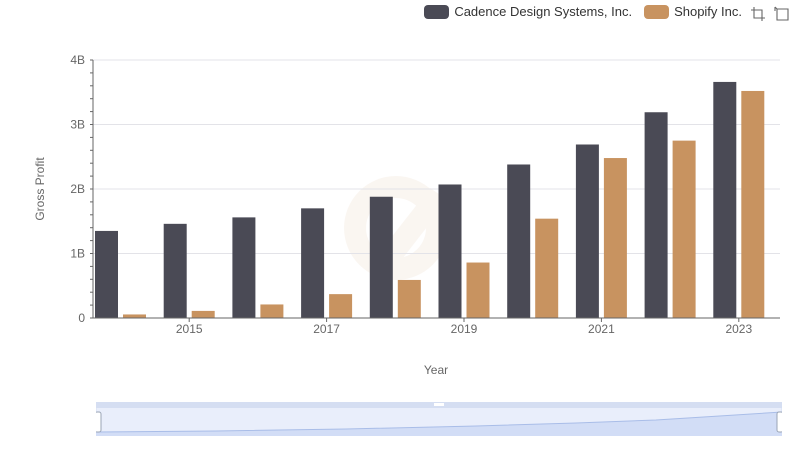 This screenshot has width=800, height=461. I want to click on bar-shopify-2022, so click(684, 229).